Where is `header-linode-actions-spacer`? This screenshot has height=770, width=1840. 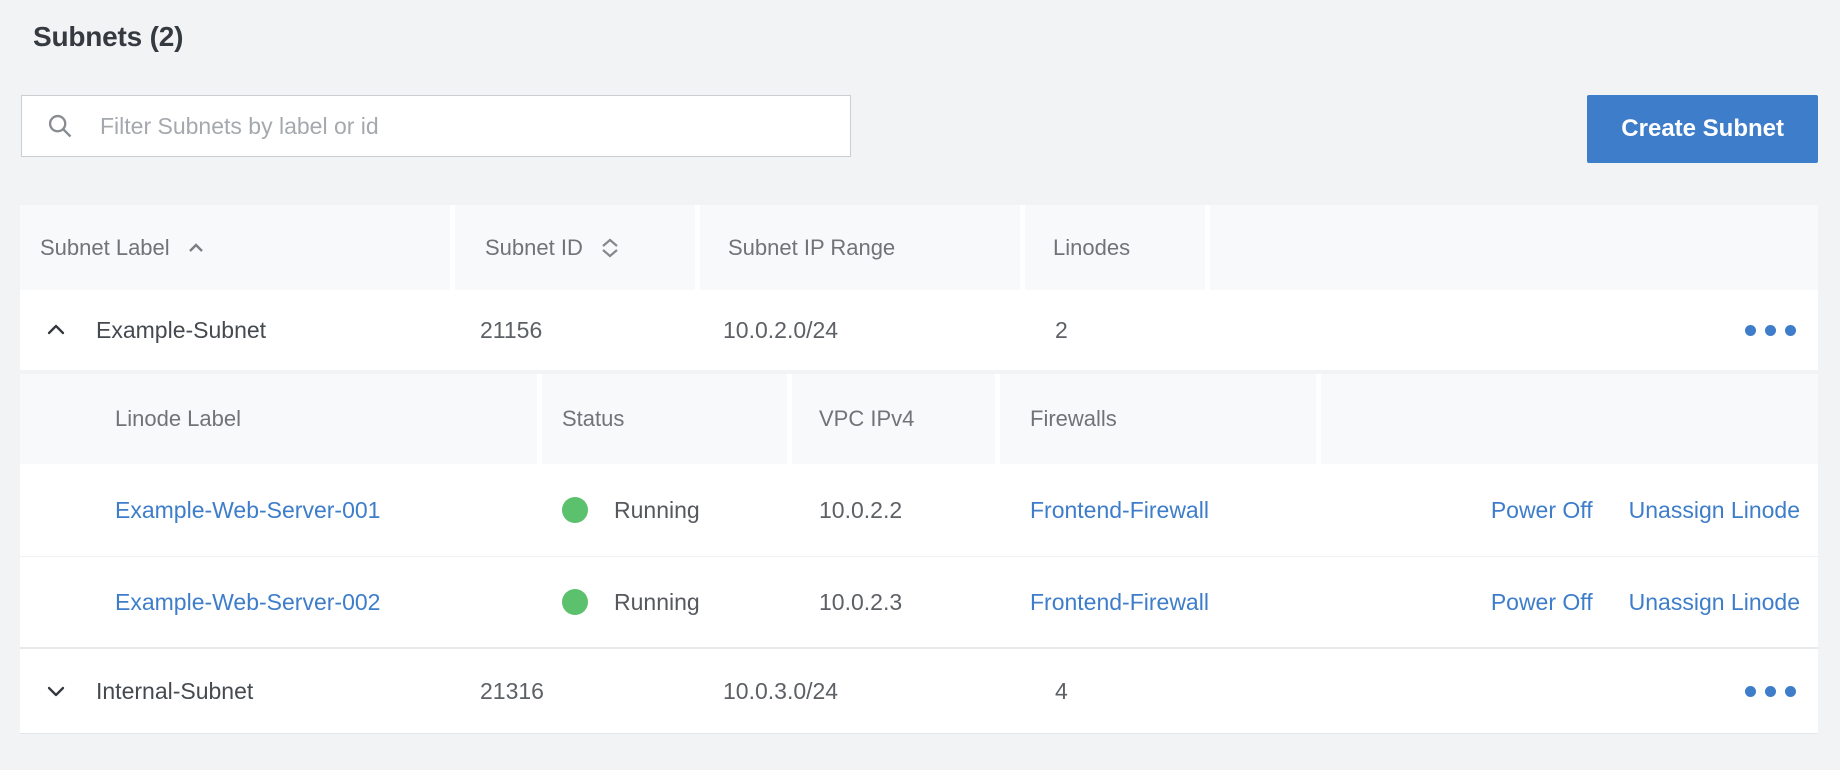
header-linode-actions-spacer is located at coordinates (1569, 419).